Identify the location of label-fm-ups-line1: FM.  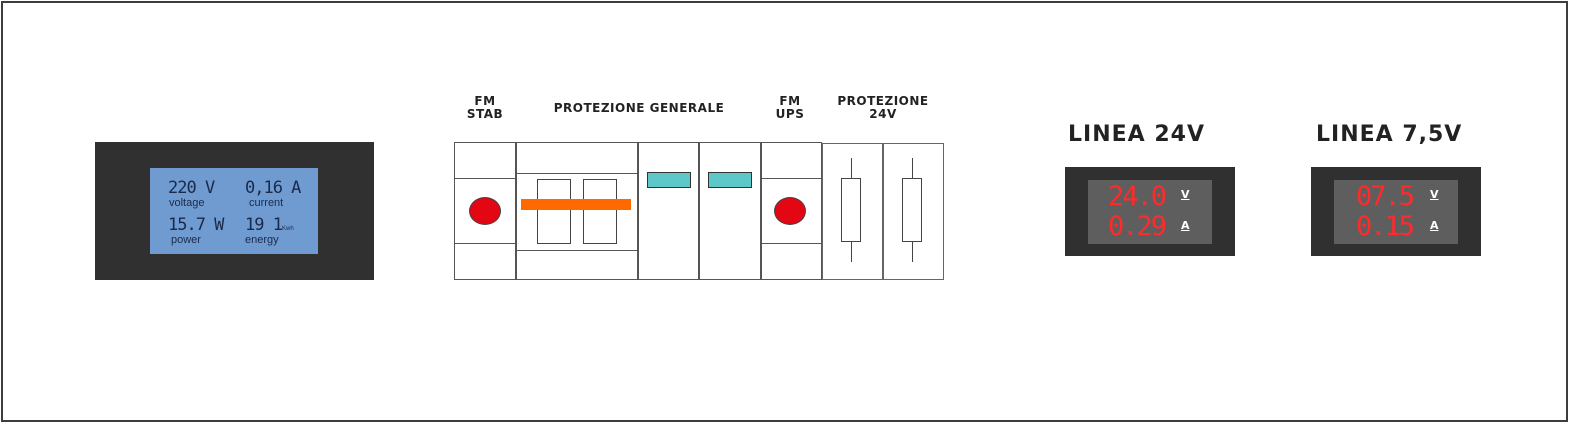
(790, 101).